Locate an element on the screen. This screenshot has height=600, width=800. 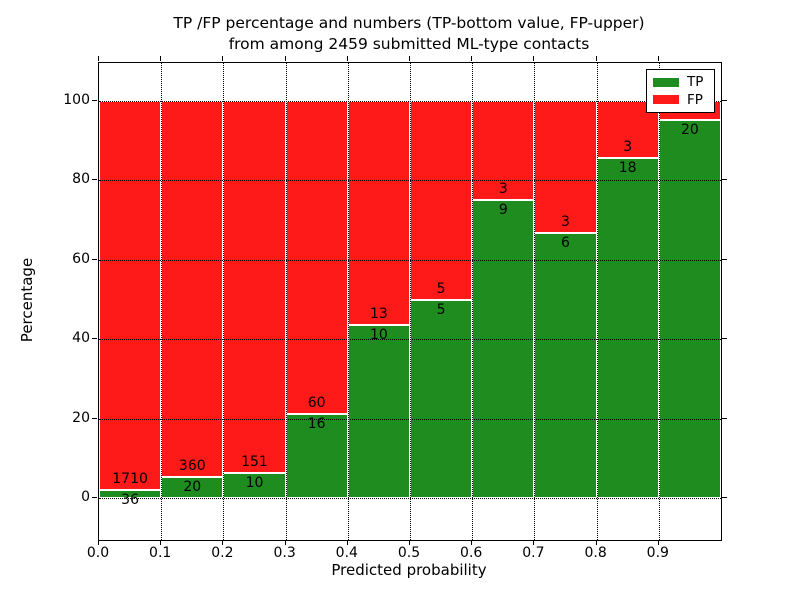
y-tick-label: 60 is located at coordinates (81, 258).